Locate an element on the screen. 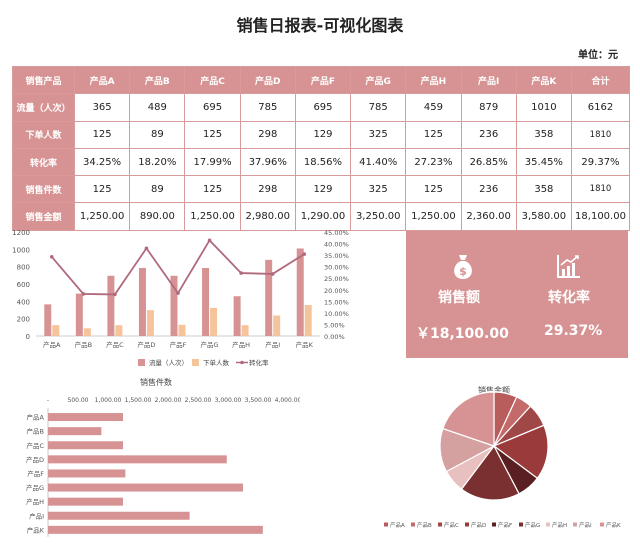 The width and height of the screenshot is (640, 558). table-cell: 34.25% is located at coordinates (102, 162).